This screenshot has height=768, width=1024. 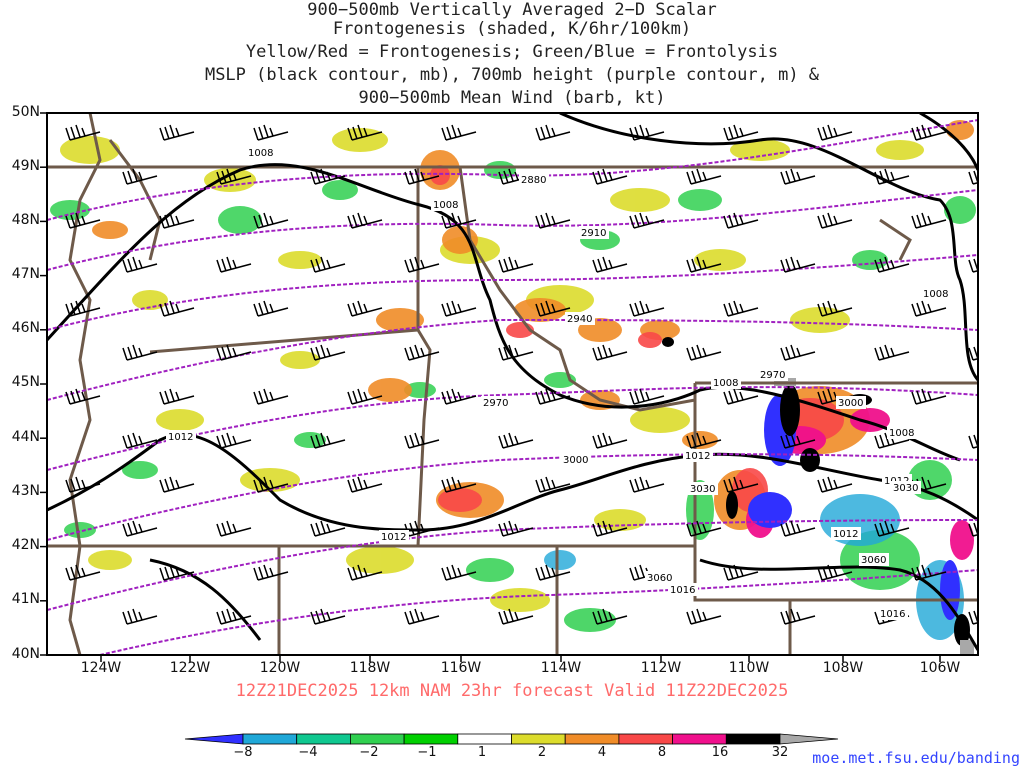 I want to click on lon-label-118w: 118W, so click(x=370, y=668).